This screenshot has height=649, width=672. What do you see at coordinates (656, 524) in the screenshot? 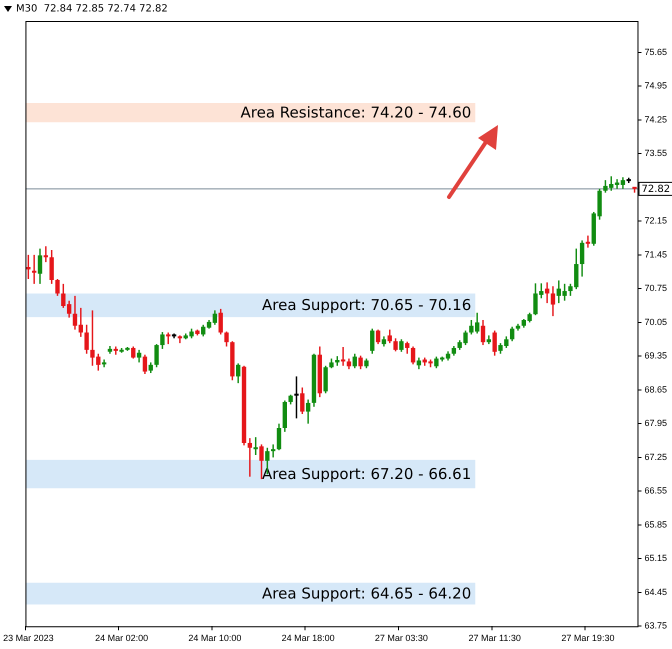
I see `y-tick-label: 65.85` at bounding box center [656, 524].